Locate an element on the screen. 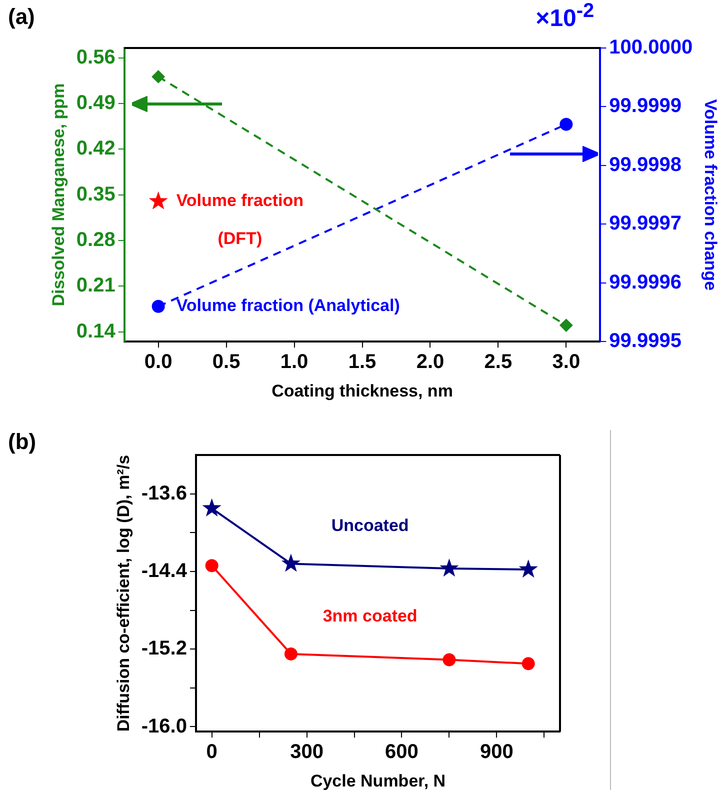 The image size is (728, 802). y-tick-label: 0.14 is located at coordinates (96, 331).